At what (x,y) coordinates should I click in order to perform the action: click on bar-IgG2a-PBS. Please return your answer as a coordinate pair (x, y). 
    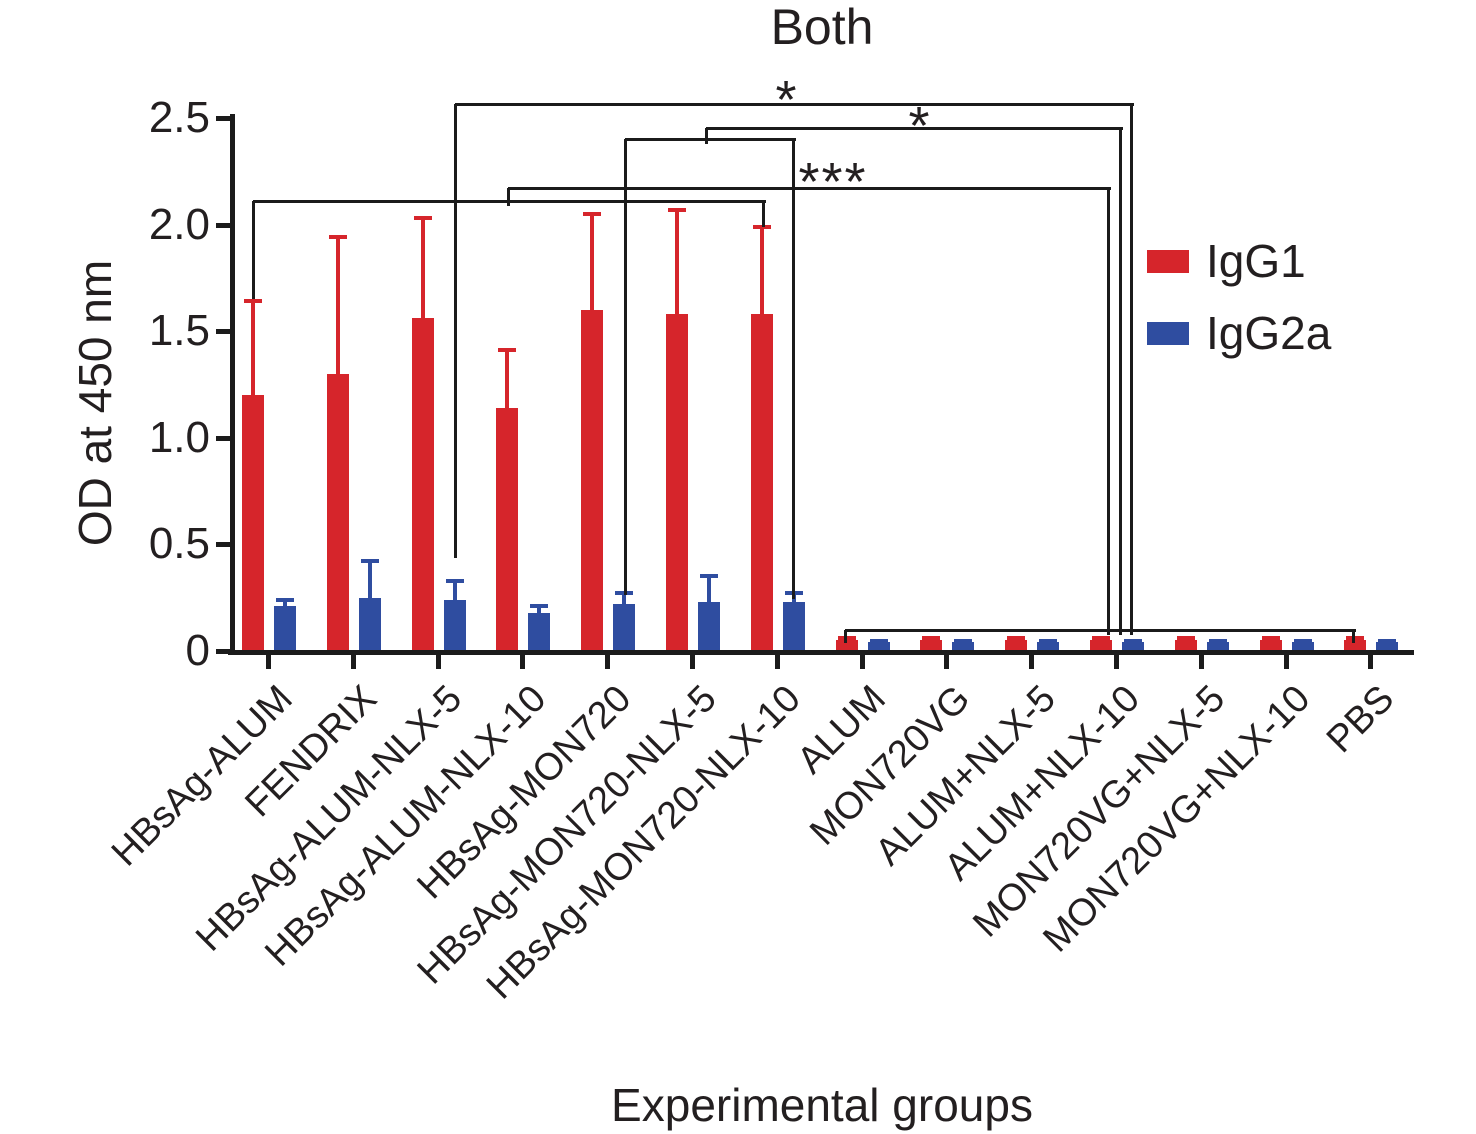
    Looking at the image, I should click on (1387, 647).